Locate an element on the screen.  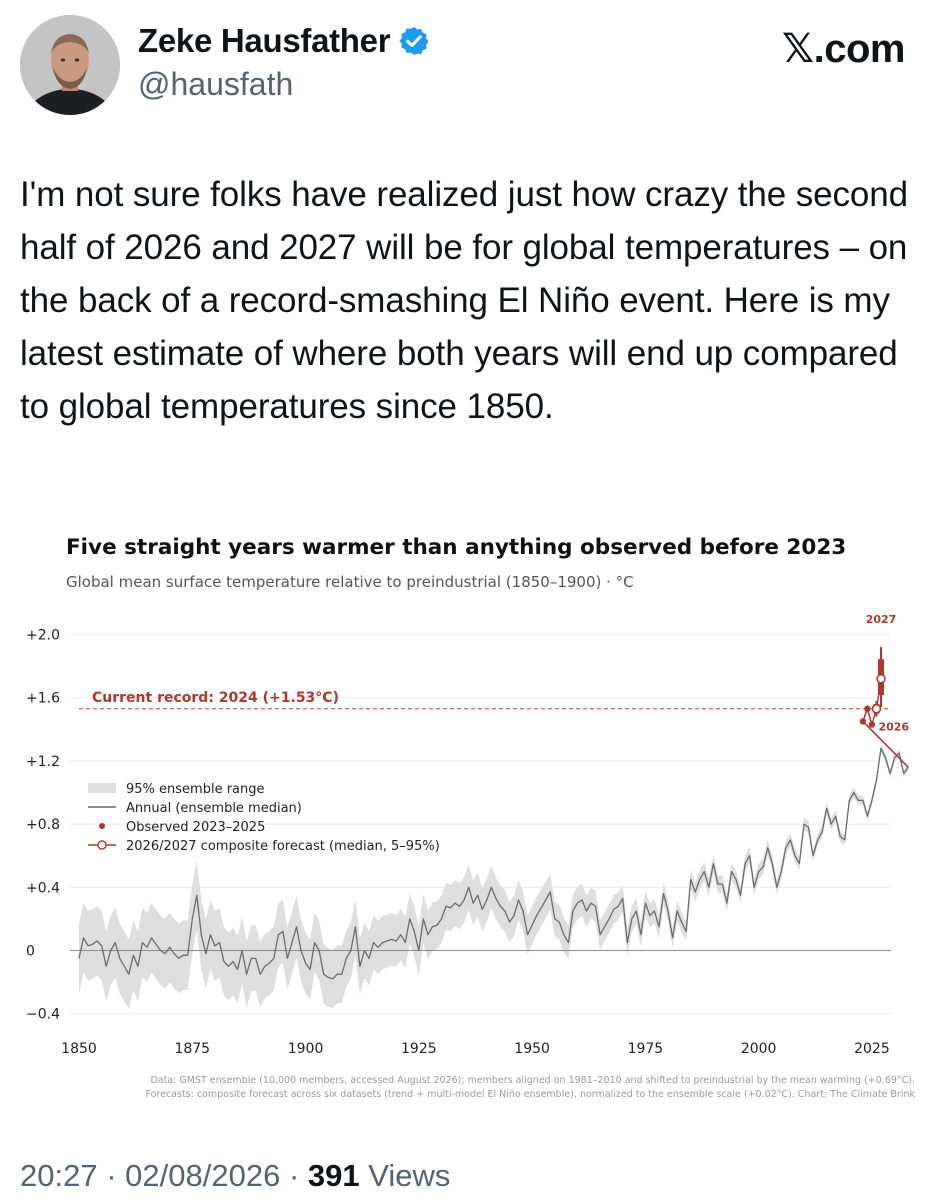
forecast-layer: 2026 2027 is located at coordinates (888, 673).